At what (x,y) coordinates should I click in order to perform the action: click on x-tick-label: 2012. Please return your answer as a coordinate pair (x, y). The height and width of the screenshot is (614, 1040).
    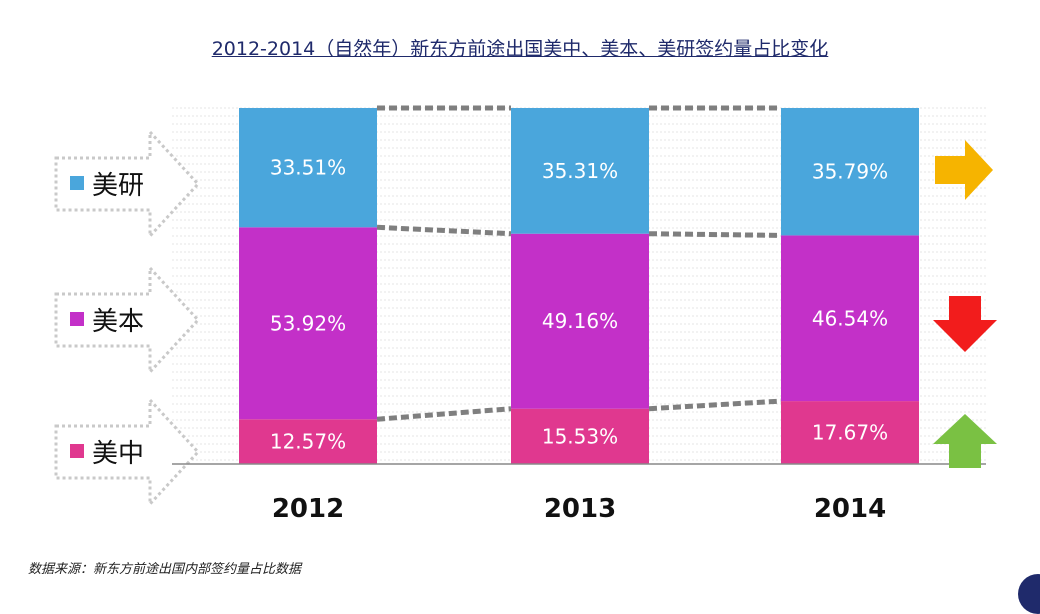
    Looking at the image, I should click on (308, 509).